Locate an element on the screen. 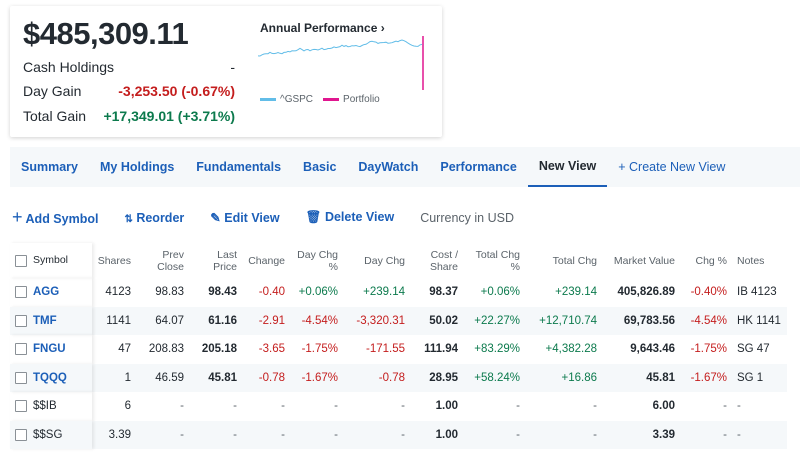 The height and width of the screenshot is (457, 800). change-cell: -0.78 is located at coordinates (271, 377).